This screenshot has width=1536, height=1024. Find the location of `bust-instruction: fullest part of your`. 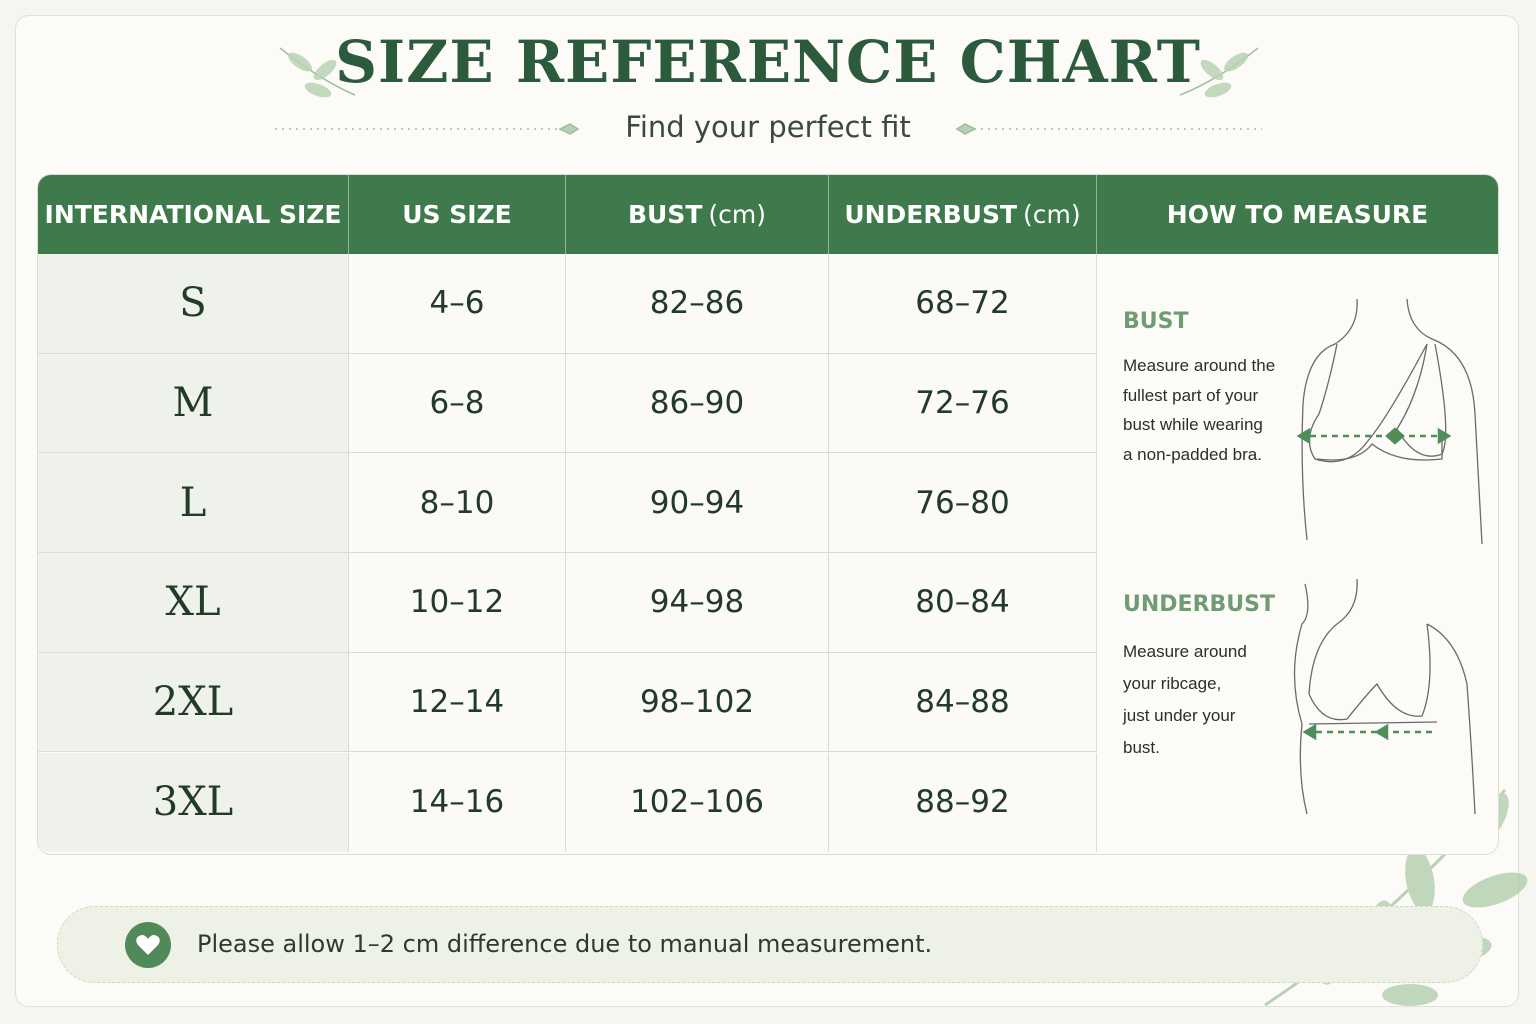

bust-instruction: fullest part of your is located at coordinates (1191, 395).